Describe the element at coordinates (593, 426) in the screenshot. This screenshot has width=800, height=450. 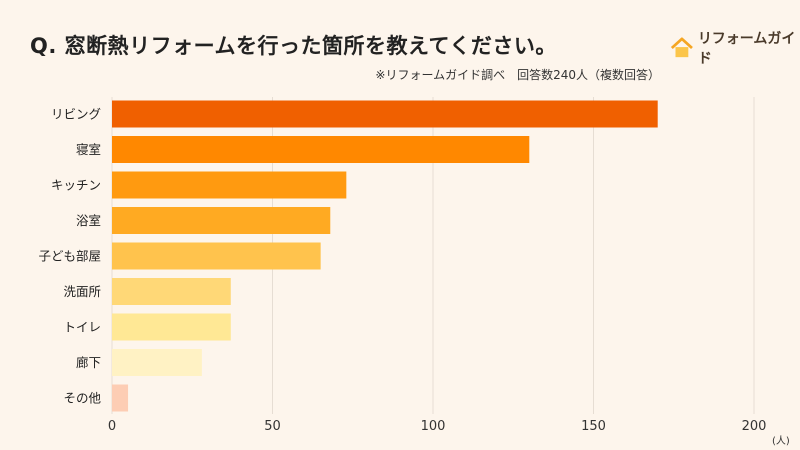
I see `x-tick-label: 150` at that location.